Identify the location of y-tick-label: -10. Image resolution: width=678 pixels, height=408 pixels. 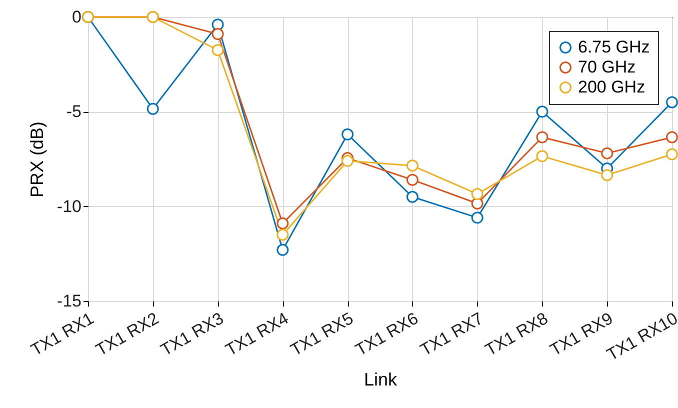
(69, 206).